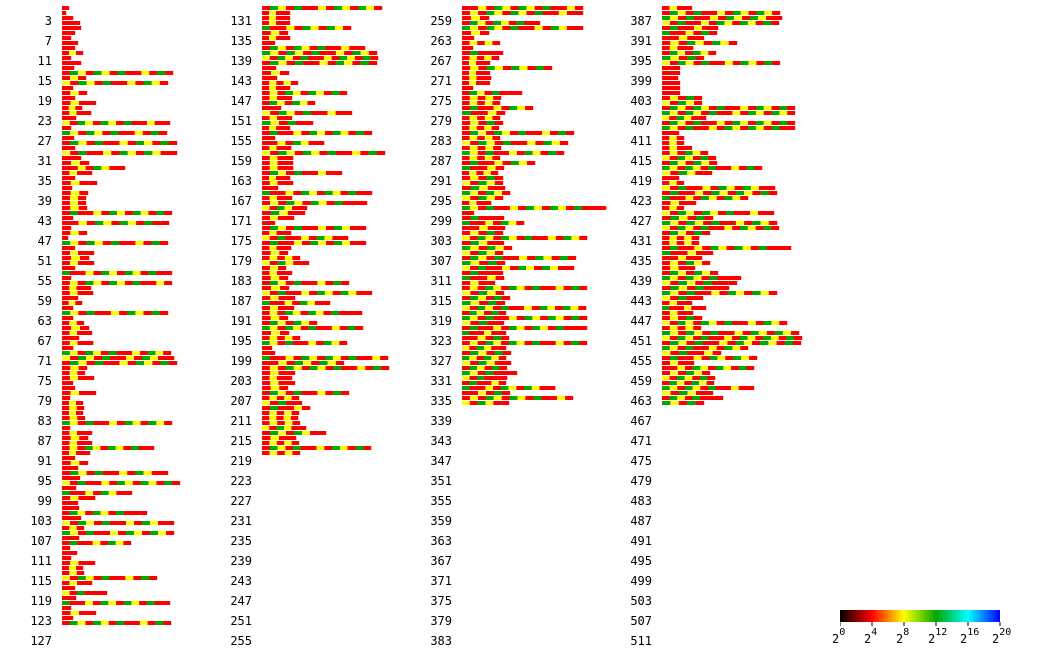  What do you see at coordinates (44, 421) in the screenshot?
I see `row-label: 83` at bounding box center [44, 421].